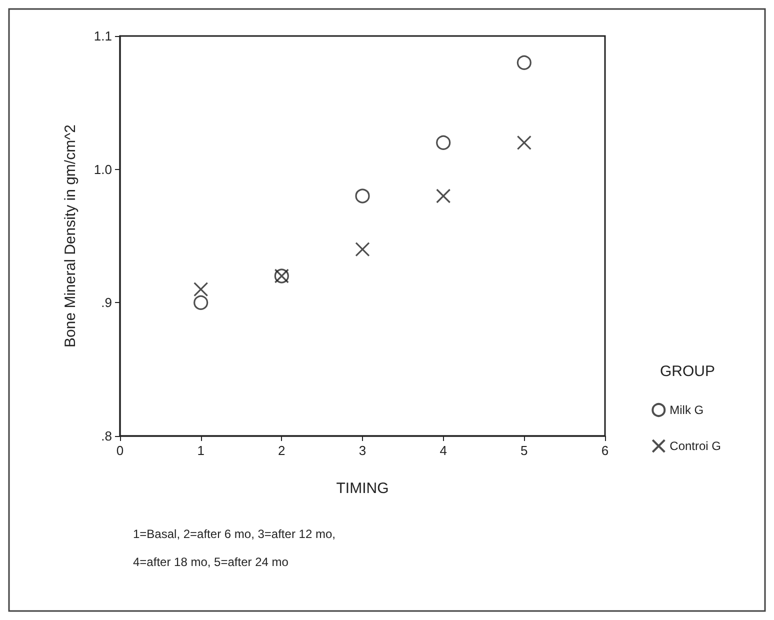 This screenshot has height=620, width=774. I want to click on legend-title: GROUP, so click(688, 371).